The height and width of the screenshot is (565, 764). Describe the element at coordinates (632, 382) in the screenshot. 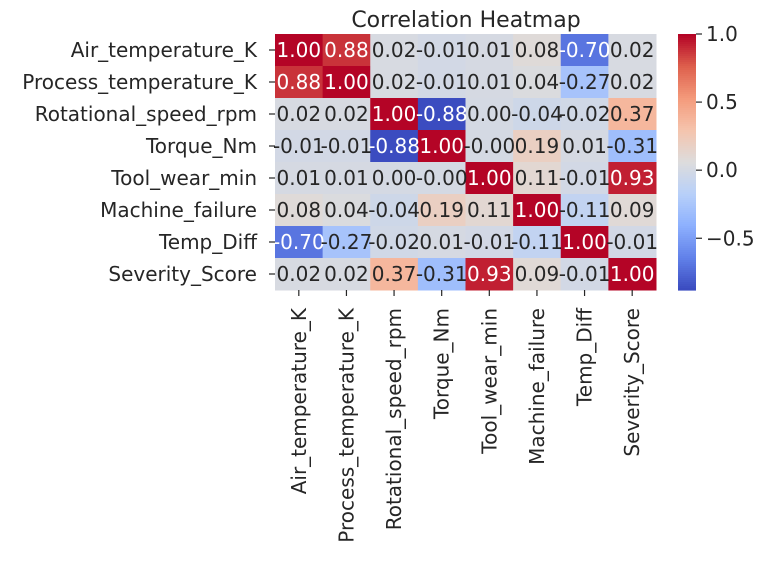

I see `column-tick-label: Severity_Score` at that location.